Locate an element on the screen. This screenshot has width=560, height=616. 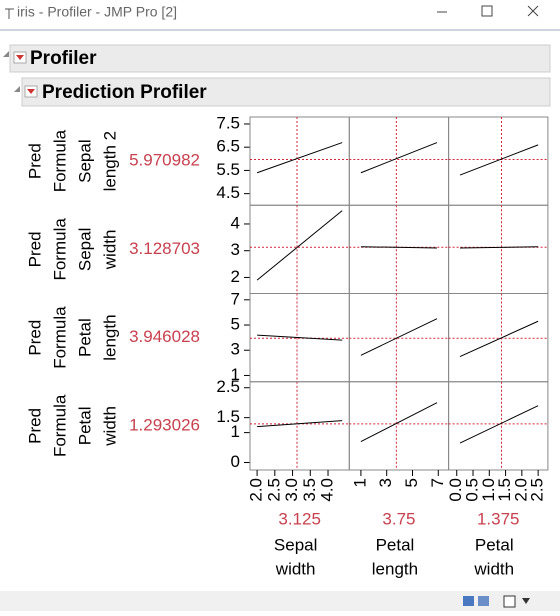
x-tick-label: 1.0 is located at coordinates (488, 490).